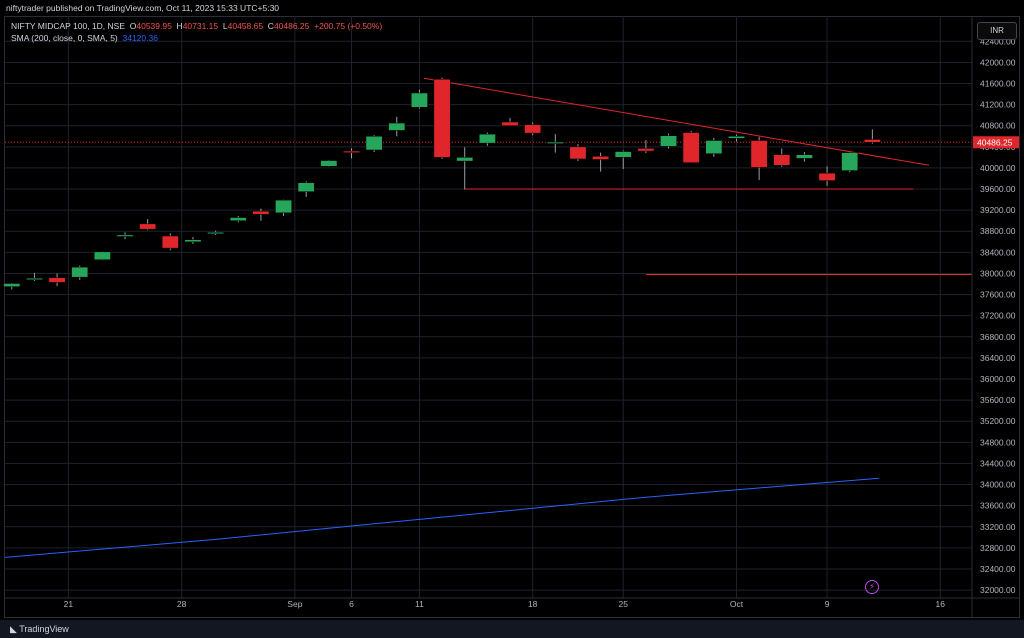 Image resolution: width=1024 pixels, height=638 pixels. I want to click on price-tick-label: 40800.00, so click(998, 126).